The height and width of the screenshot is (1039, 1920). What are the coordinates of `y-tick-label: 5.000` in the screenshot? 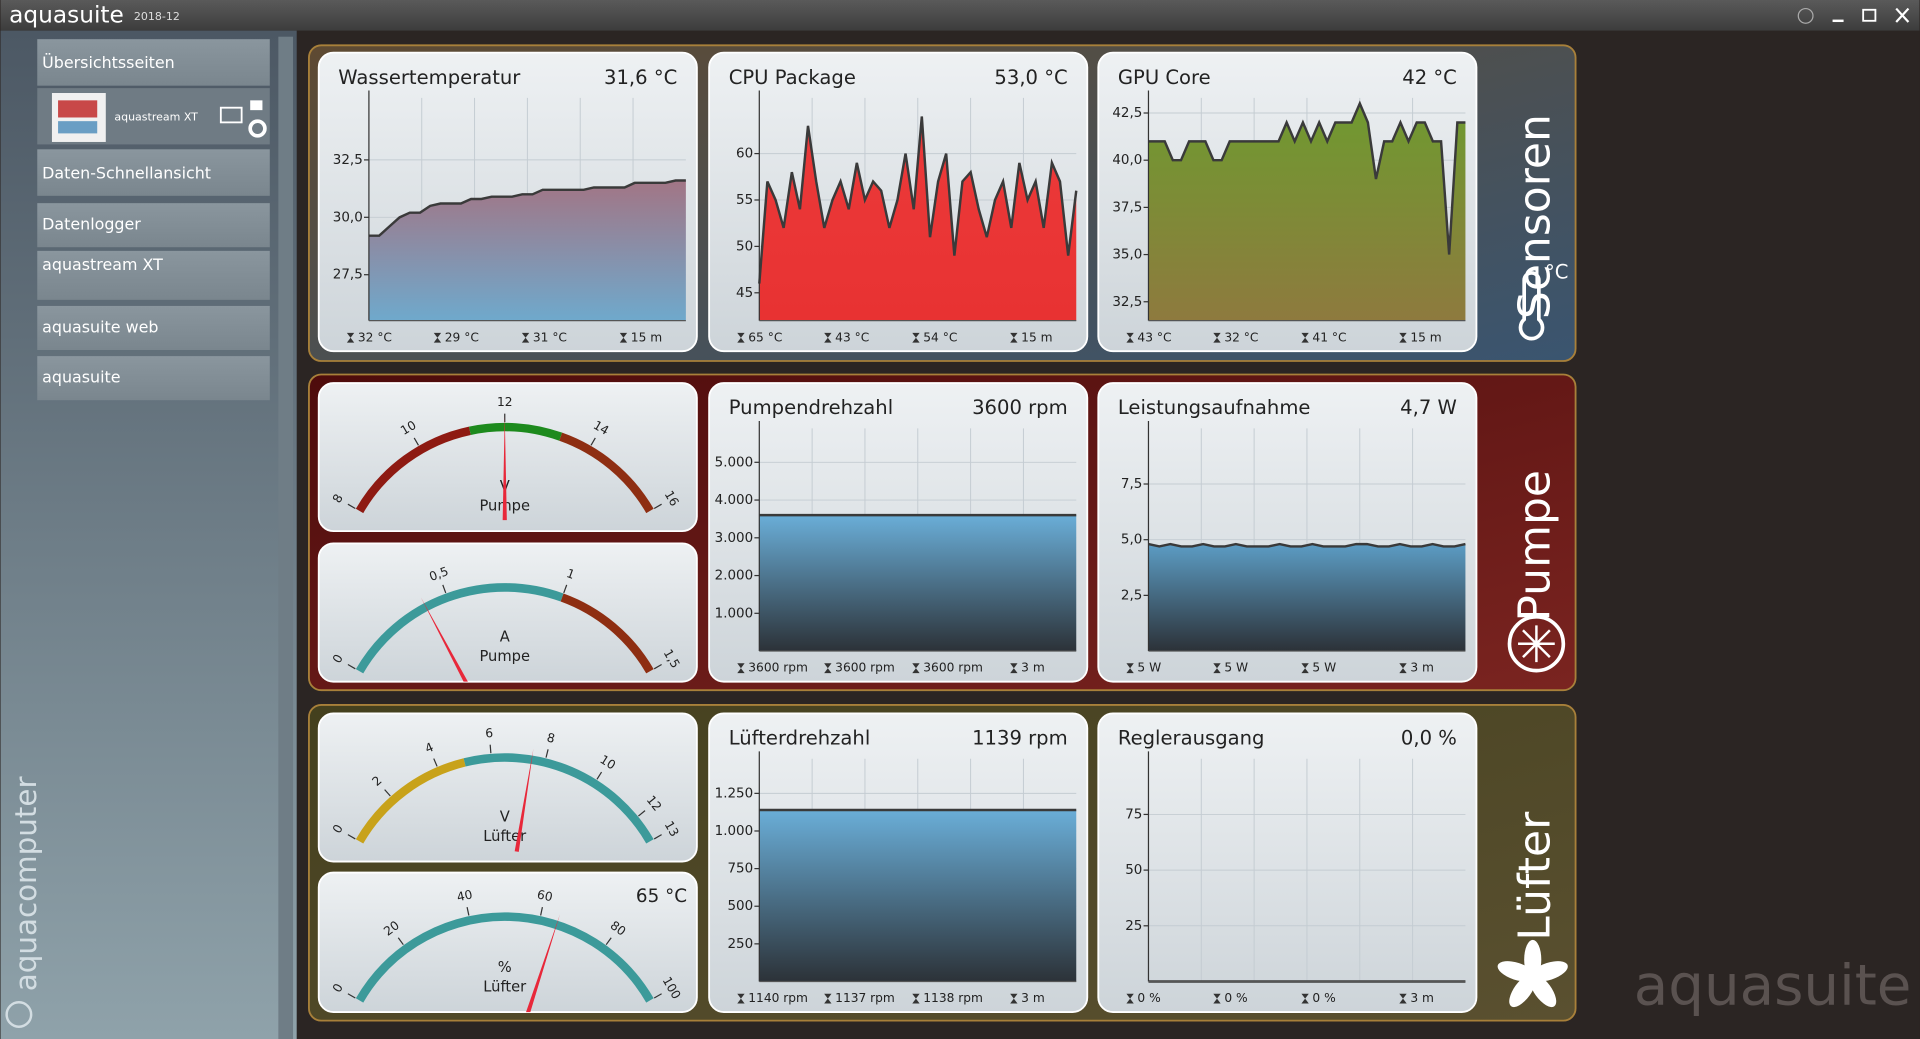 It's located at (734, 462).